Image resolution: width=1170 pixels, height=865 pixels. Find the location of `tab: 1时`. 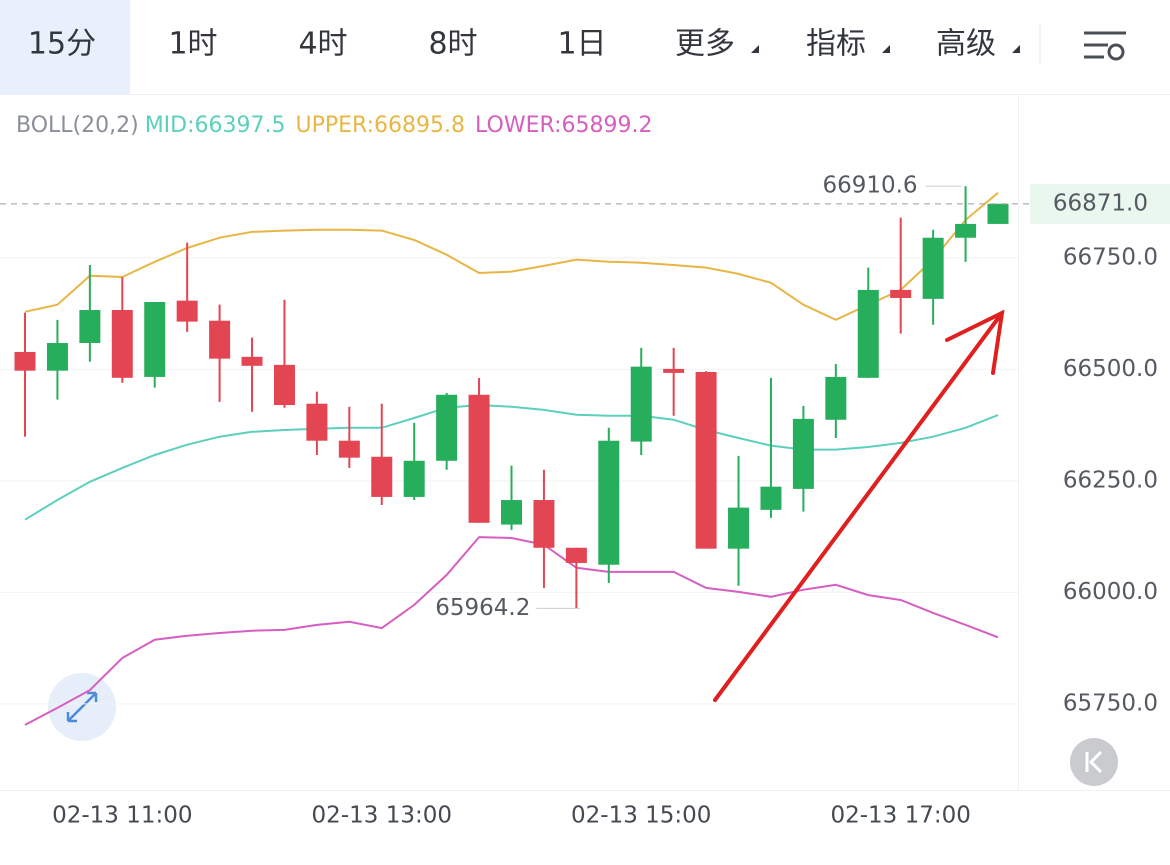

tab: 1时 is located at coordinates (192, 44).